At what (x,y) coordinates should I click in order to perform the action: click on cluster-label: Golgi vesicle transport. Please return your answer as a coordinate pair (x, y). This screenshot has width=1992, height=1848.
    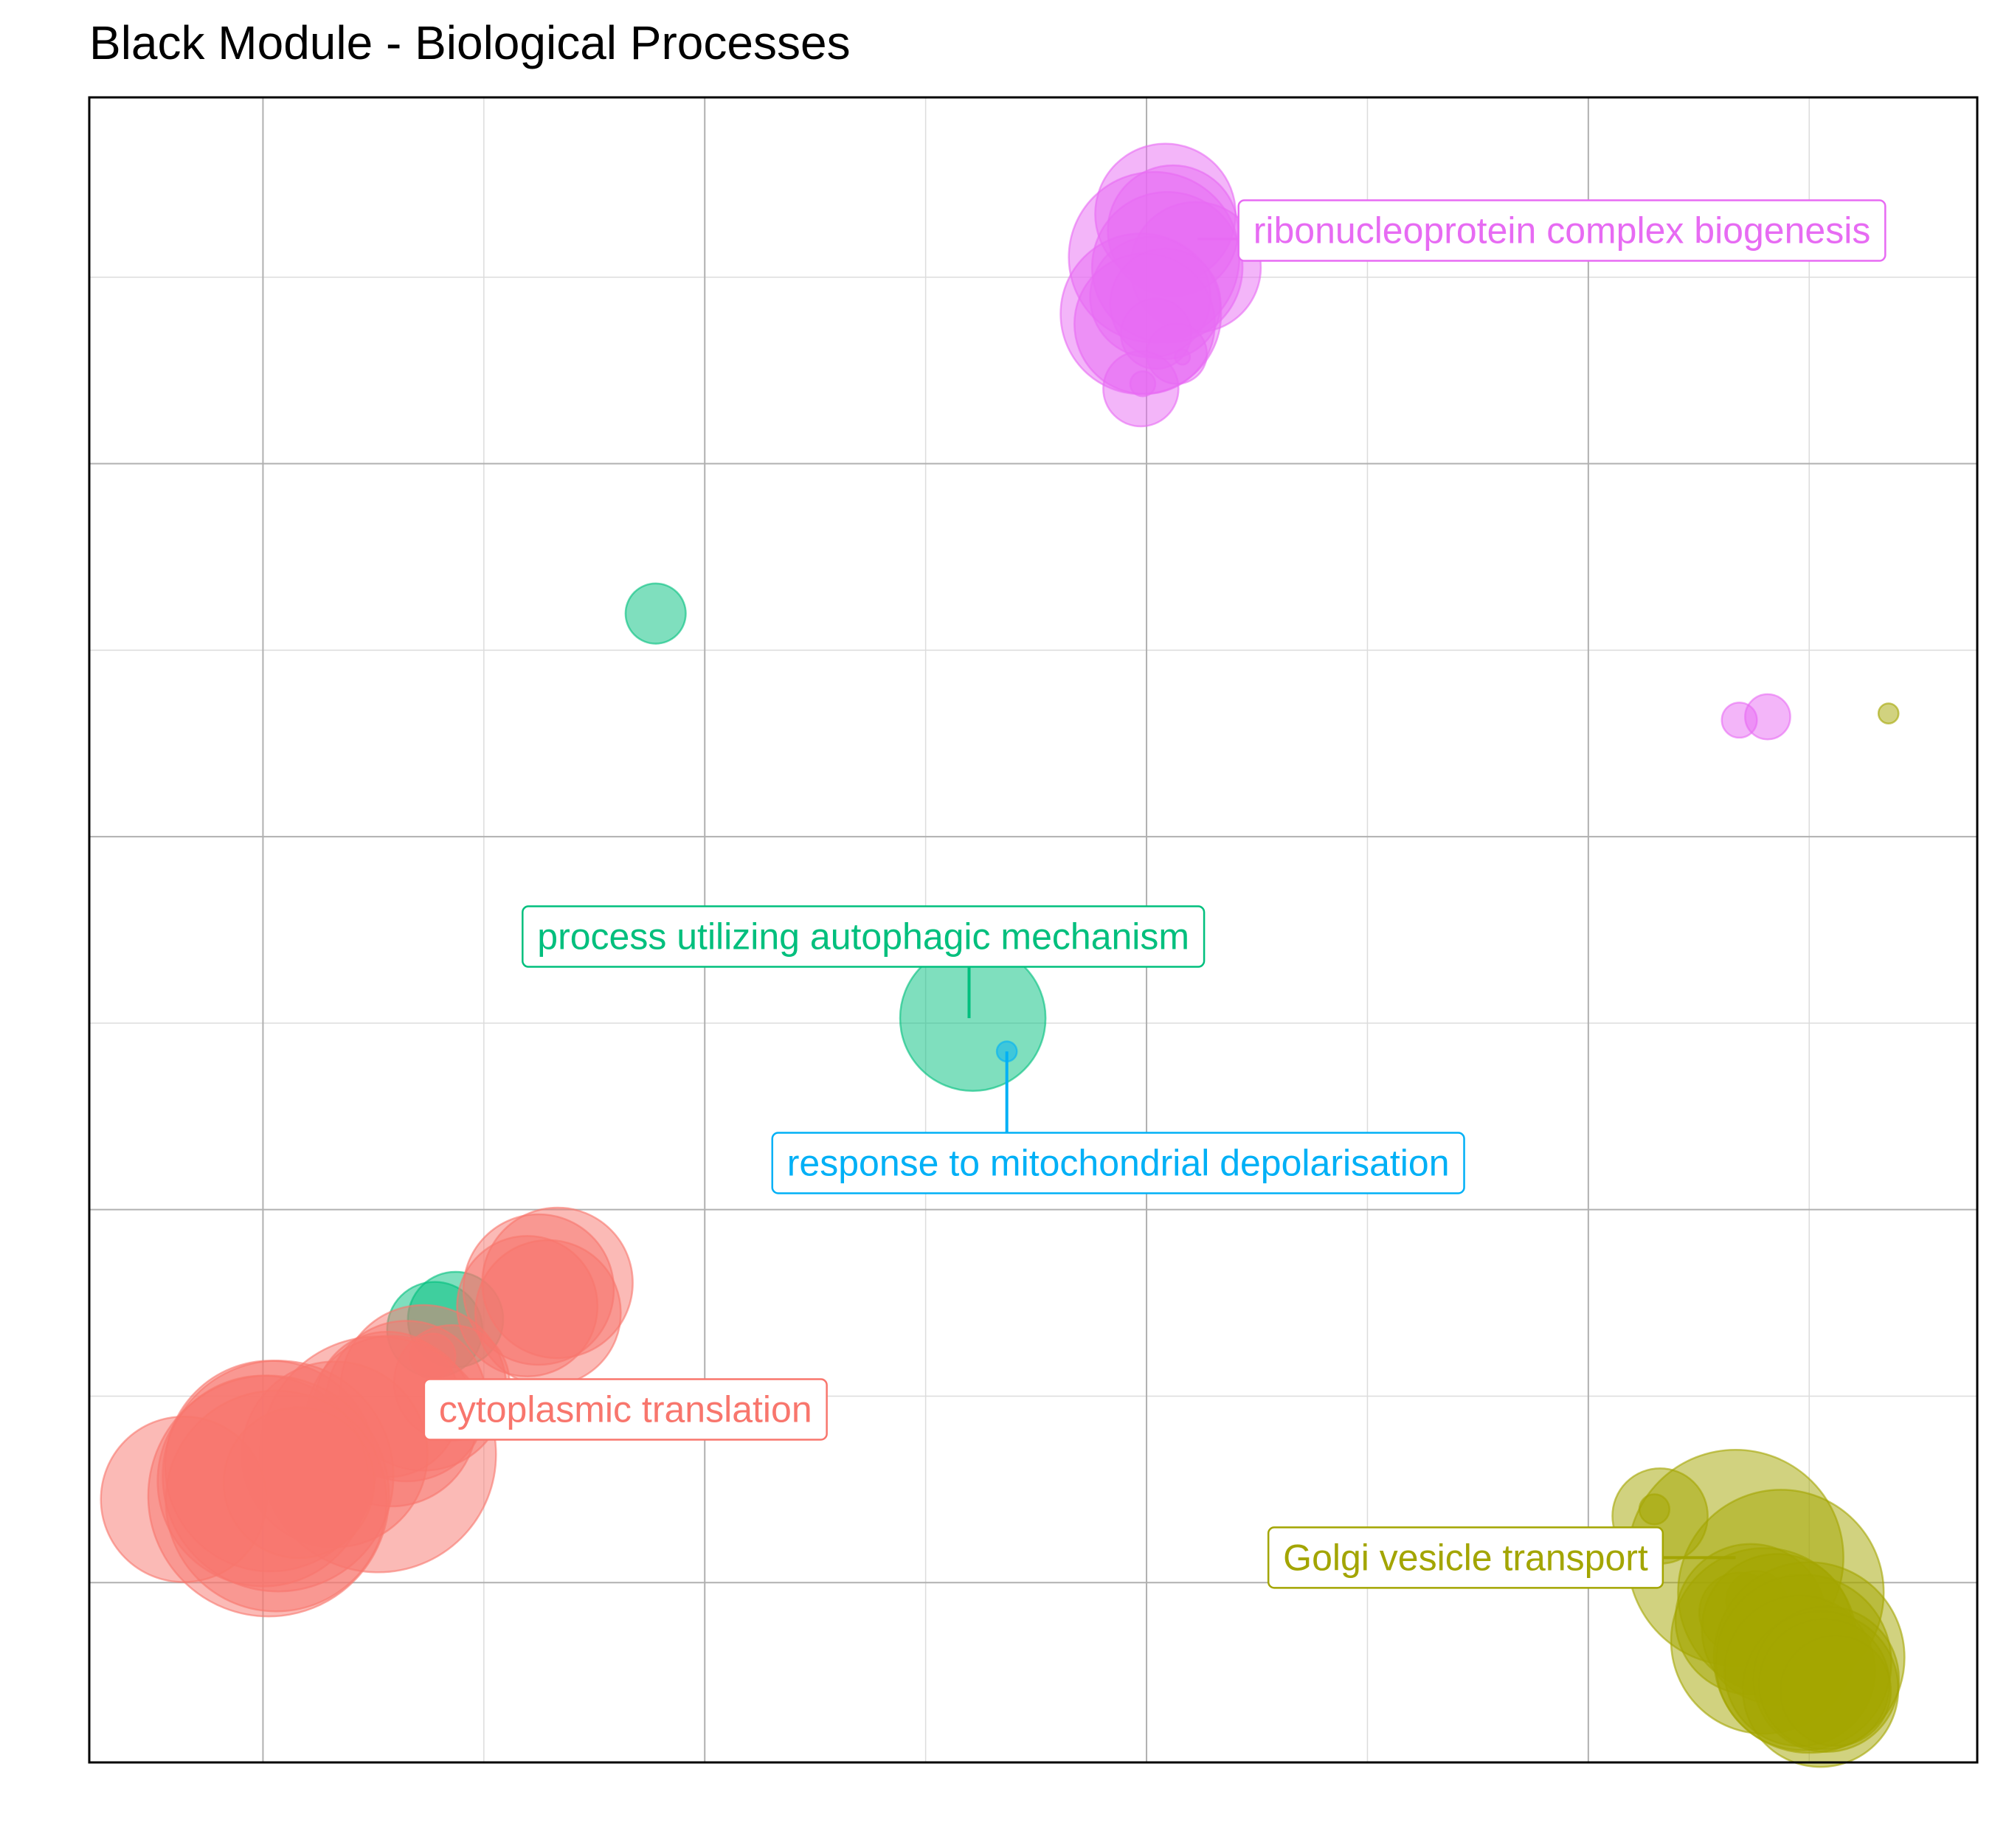
    Looking at the image, I should click on (1501, 1557).